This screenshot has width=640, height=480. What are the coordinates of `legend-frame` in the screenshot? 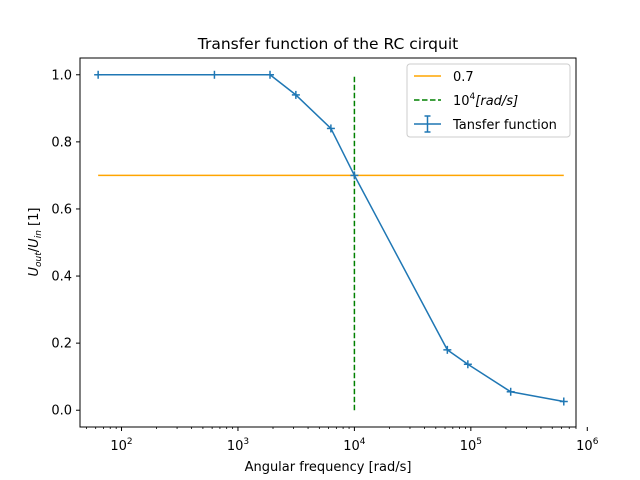 It's located at (488, 100).